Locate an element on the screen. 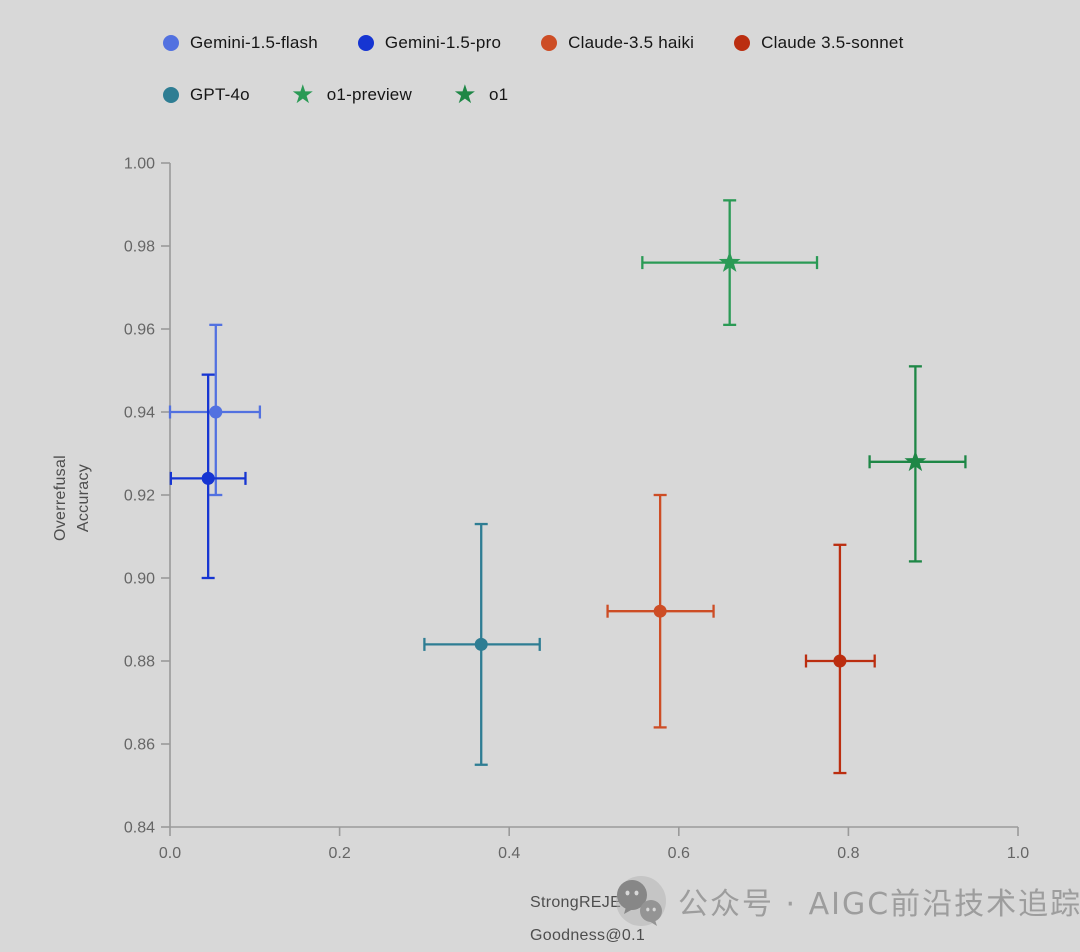 This screenshot has width=1080, height=952. y-tick-label: 0.92 is located at coordinates (139, 496).